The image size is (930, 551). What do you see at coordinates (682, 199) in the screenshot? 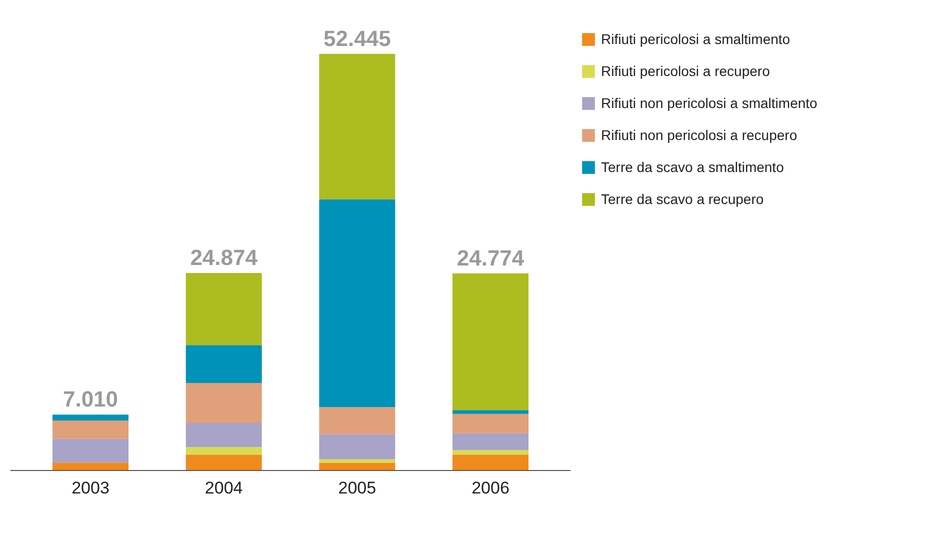
I see `legend-label: Terre da scavo a recupero` at bounding box center [682, 199].